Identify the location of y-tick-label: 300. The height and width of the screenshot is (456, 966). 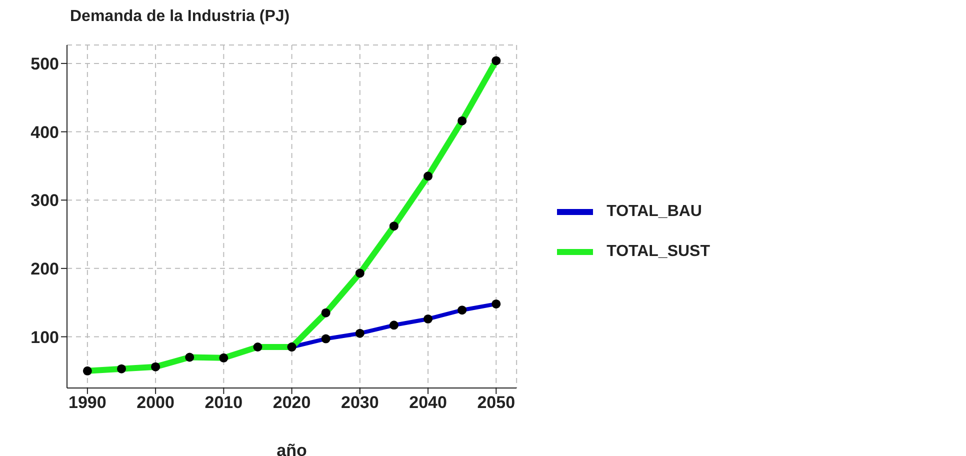
(44, 200).